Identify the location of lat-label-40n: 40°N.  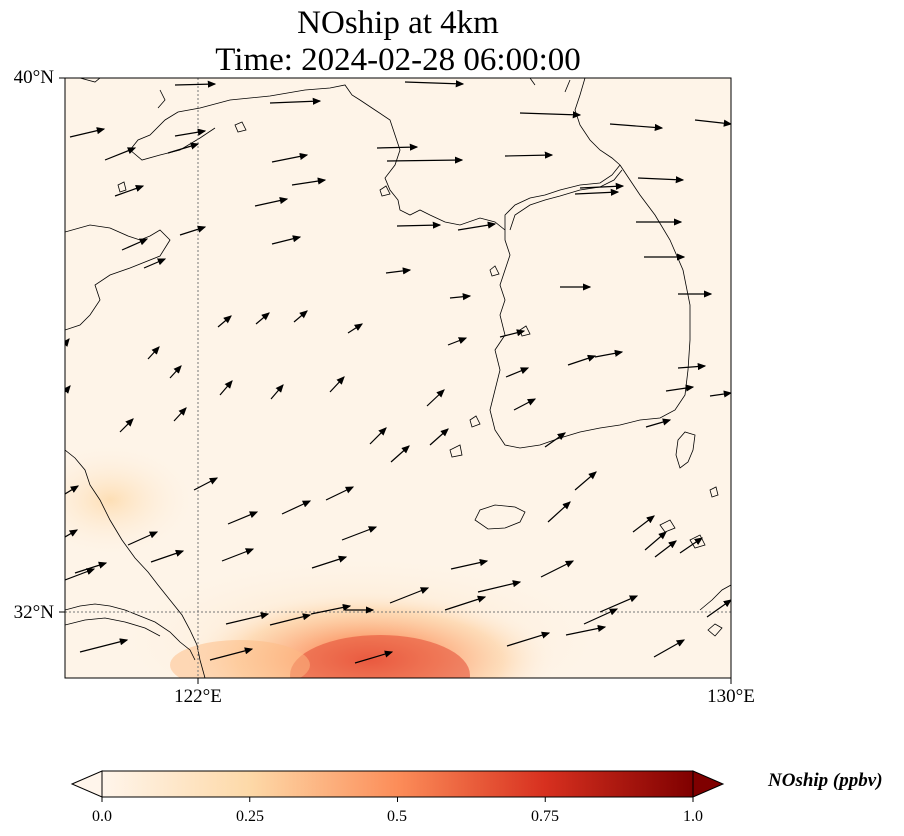
(33, 77).